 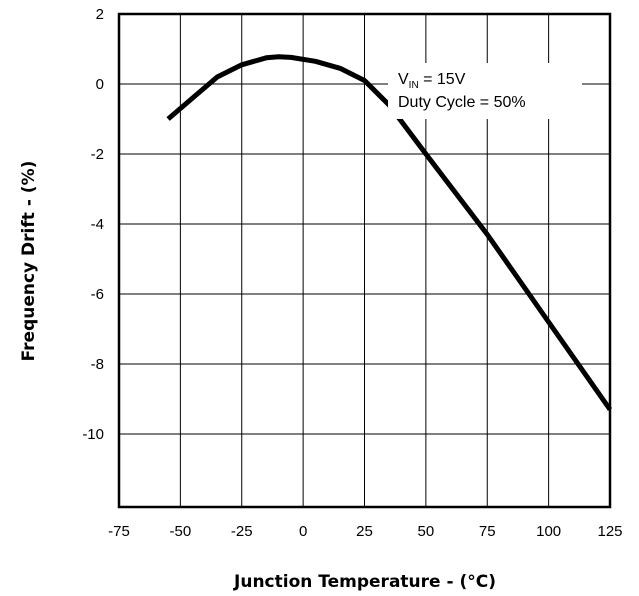 What do you see at coordinates (97, 154) in the screenshot?
I see `y-tick-label: -2` at bounding box center [97, 154].